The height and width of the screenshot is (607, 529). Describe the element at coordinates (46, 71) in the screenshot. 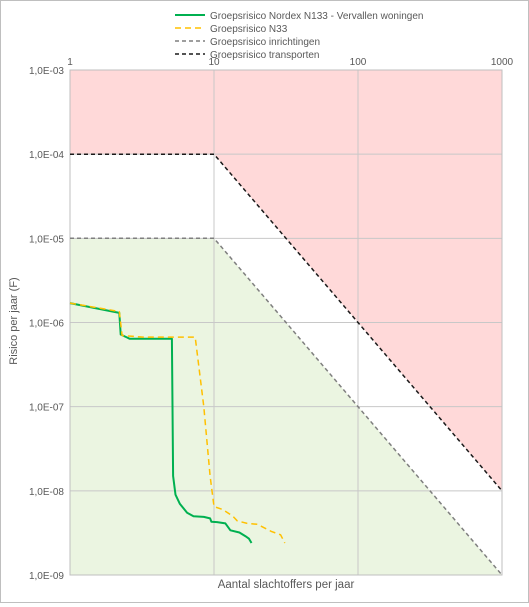

I see `y-tick-label-0: 1,0E-03` at that location.